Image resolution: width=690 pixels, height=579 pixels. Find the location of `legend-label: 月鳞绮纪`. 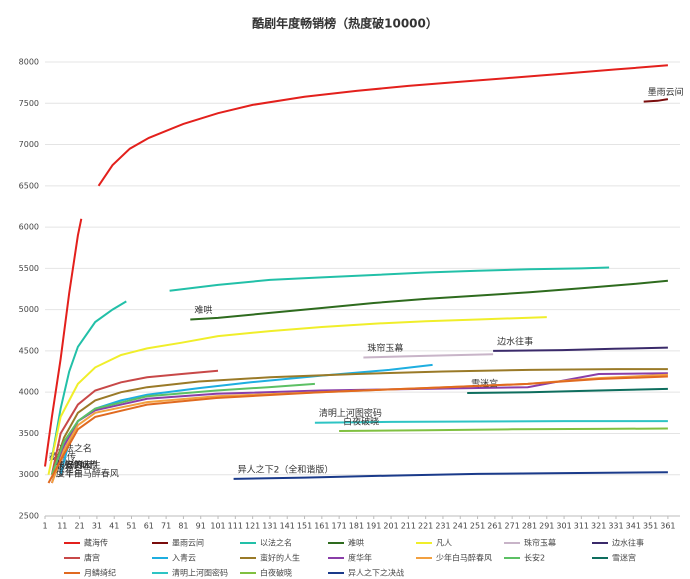

legend-label: 月鳞绮纪 is located at coordinates (100, 573).